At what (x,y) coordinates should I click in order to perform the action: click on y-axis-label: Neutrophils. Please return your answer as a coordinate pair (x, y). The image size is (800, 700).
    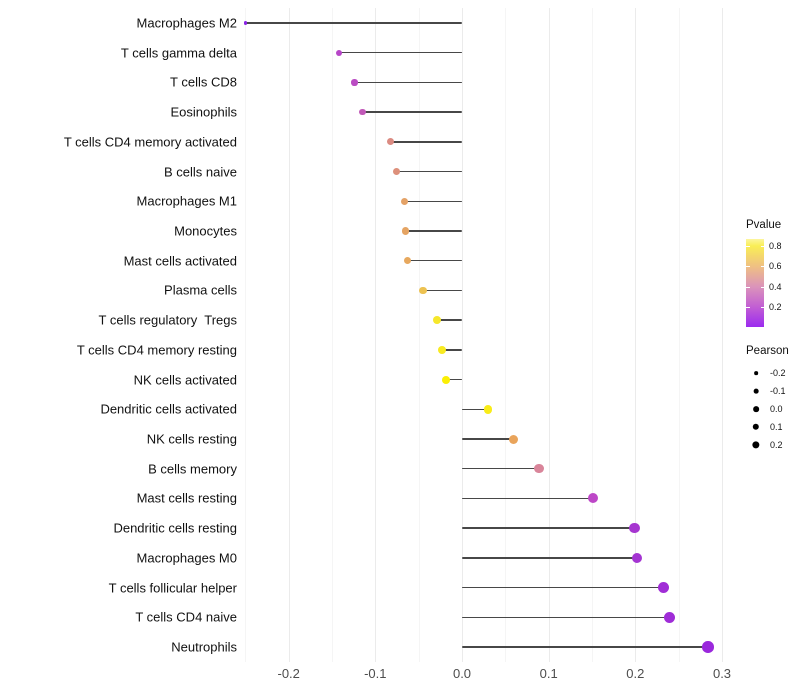
    Looking at the image, I should click on (204, 647).